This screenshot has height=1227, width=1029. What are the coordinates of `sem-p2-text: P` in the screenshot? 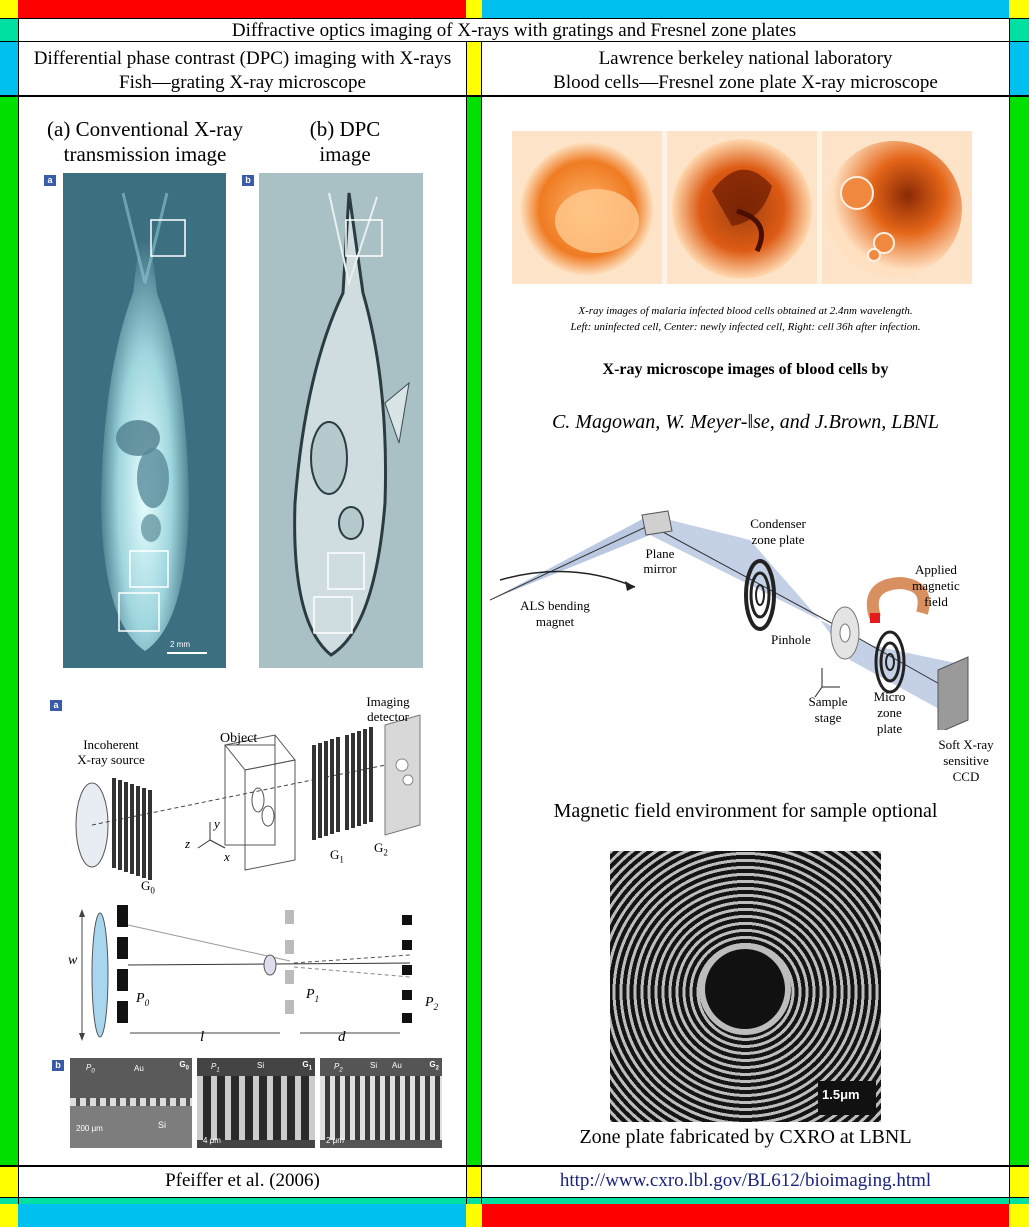 It's located at (337, 1066).